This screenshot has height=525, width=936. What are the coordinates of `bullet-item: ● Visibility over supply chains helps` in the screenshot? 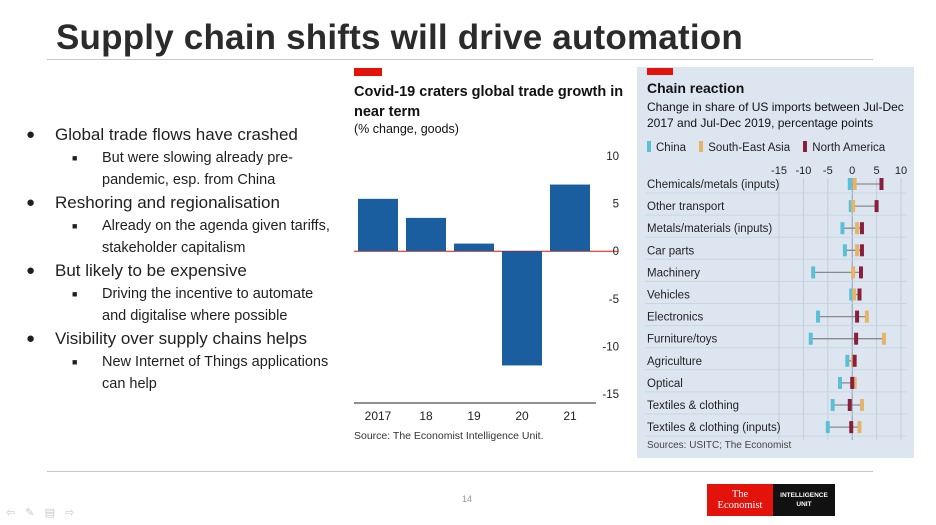 It's located at (181, 339).